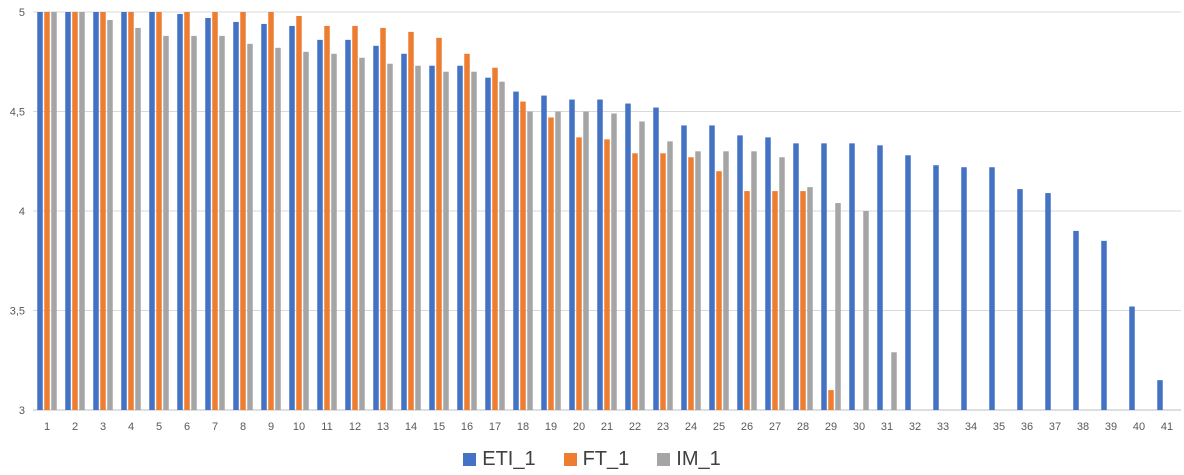 The width and height of the screenshot is (1184, 475). I want to click on x-tick-label: 39, so click(1111, 427).